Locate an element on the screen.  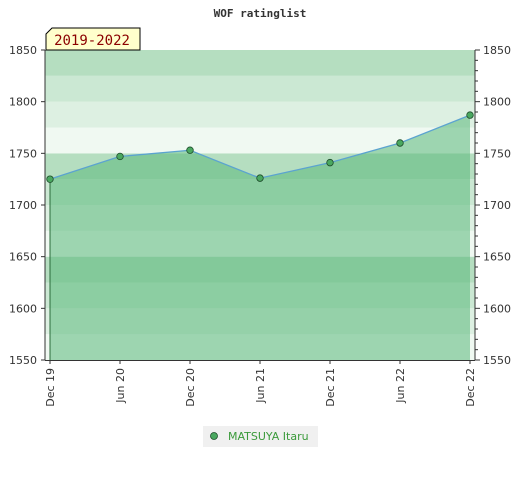
y-axis-right-labels: 1550 1600 1650 1700 1750 1800 1850 is located at coordinates (497, 205).